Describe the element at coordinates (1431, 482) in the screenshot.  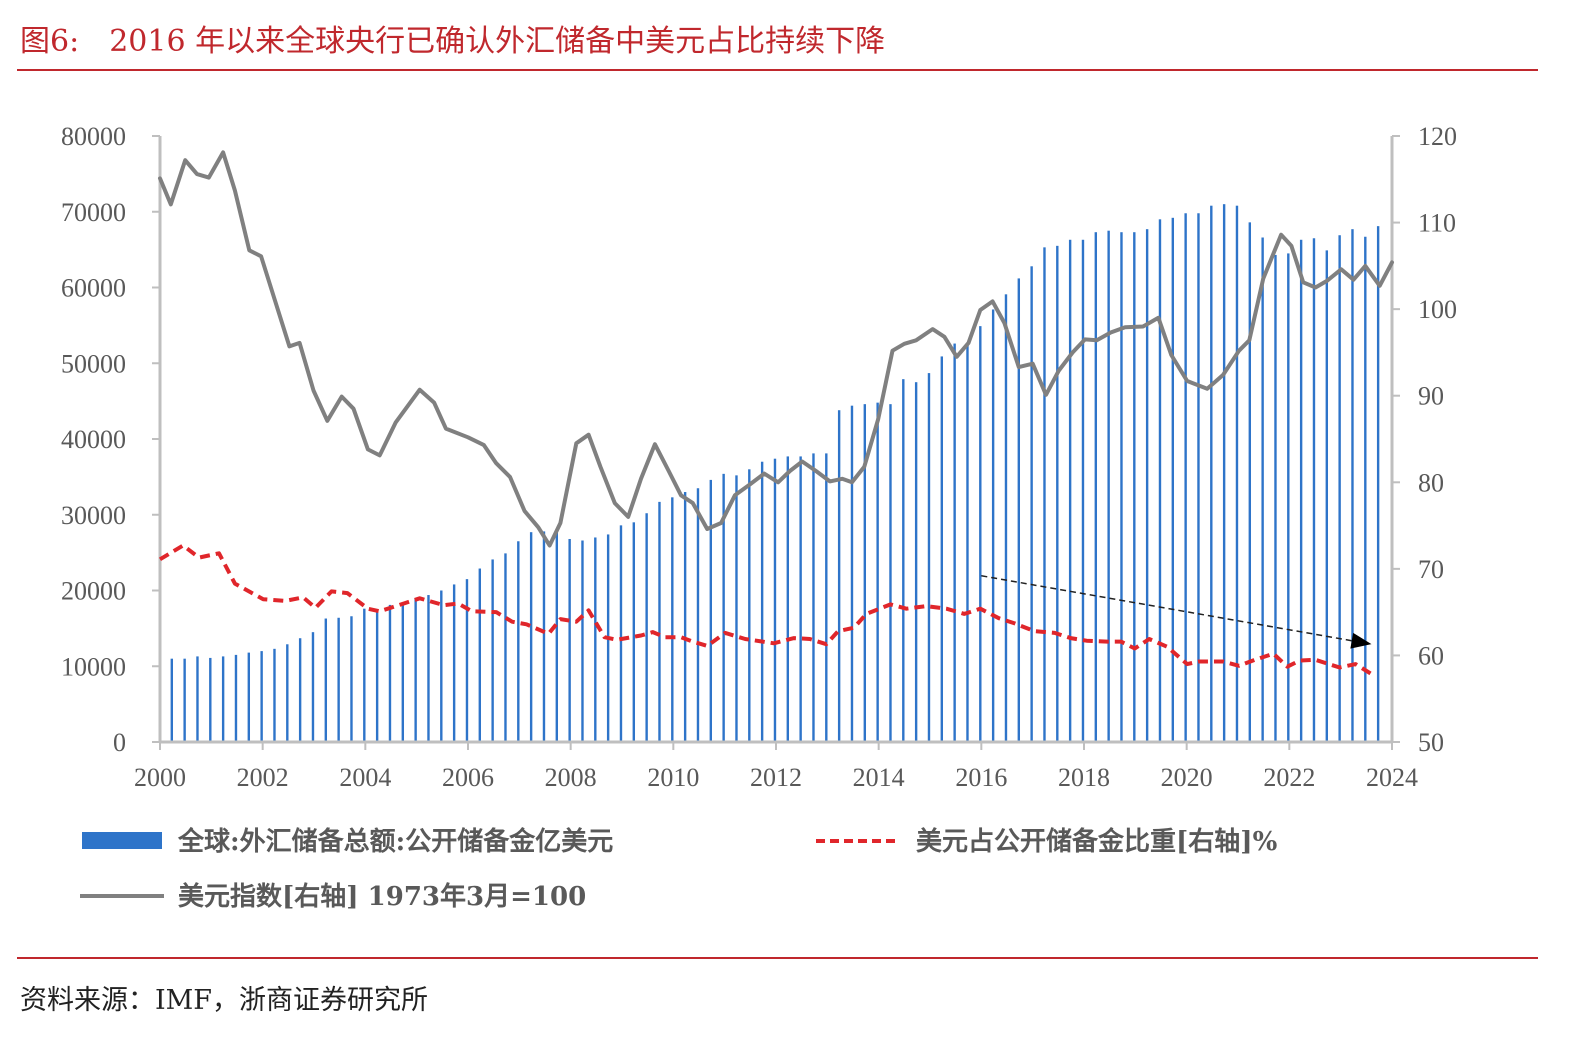
I see `right-tick-label: 80` at that location.